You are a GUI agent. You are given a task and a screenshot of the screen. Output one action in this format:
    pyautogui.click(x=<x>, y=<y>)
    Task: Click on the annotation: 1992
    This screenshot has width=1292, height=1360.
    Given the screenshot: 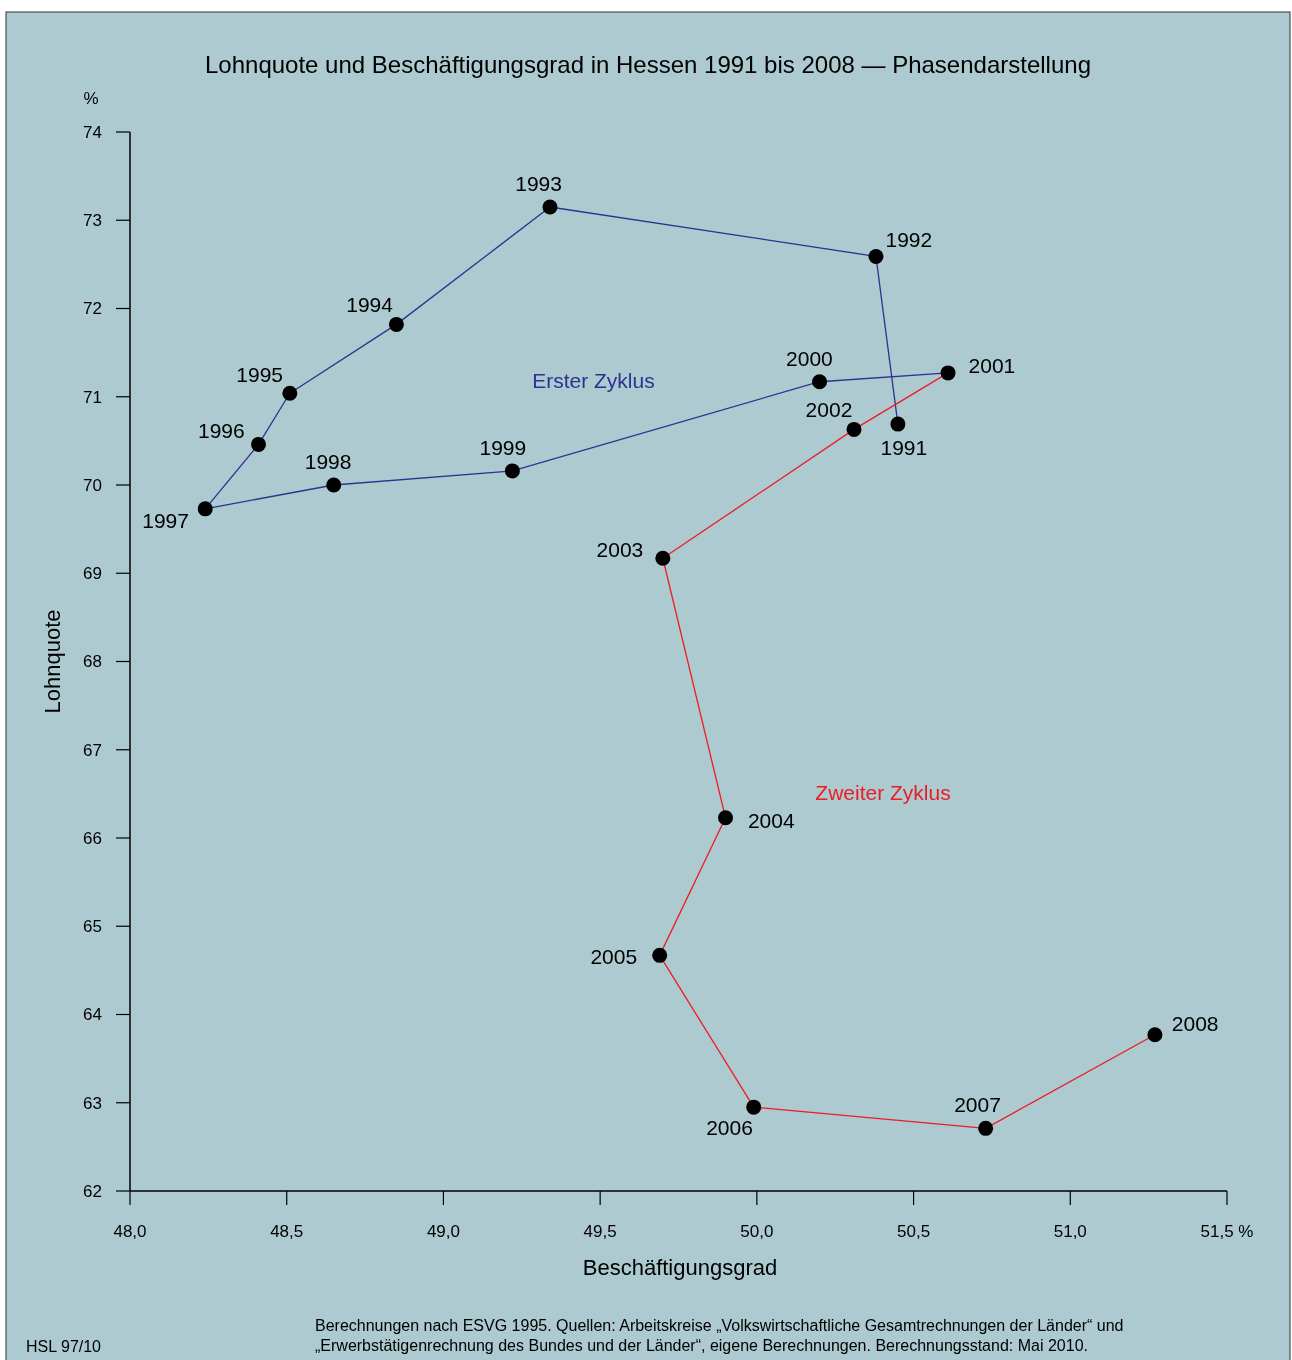 What is the action you would take?
    pyautogui.click(x=909, y=239)
    